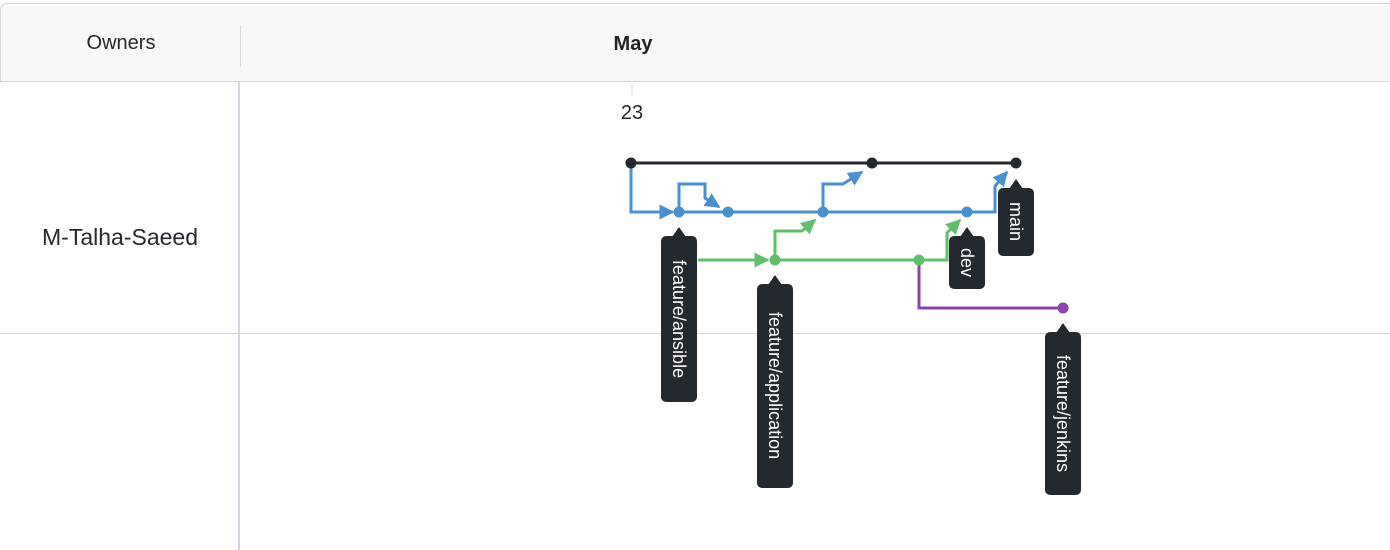  Describe the element at coordinates (679, 319) in the screenshot. I see `branch-label-text: feature/ansible` at that location.